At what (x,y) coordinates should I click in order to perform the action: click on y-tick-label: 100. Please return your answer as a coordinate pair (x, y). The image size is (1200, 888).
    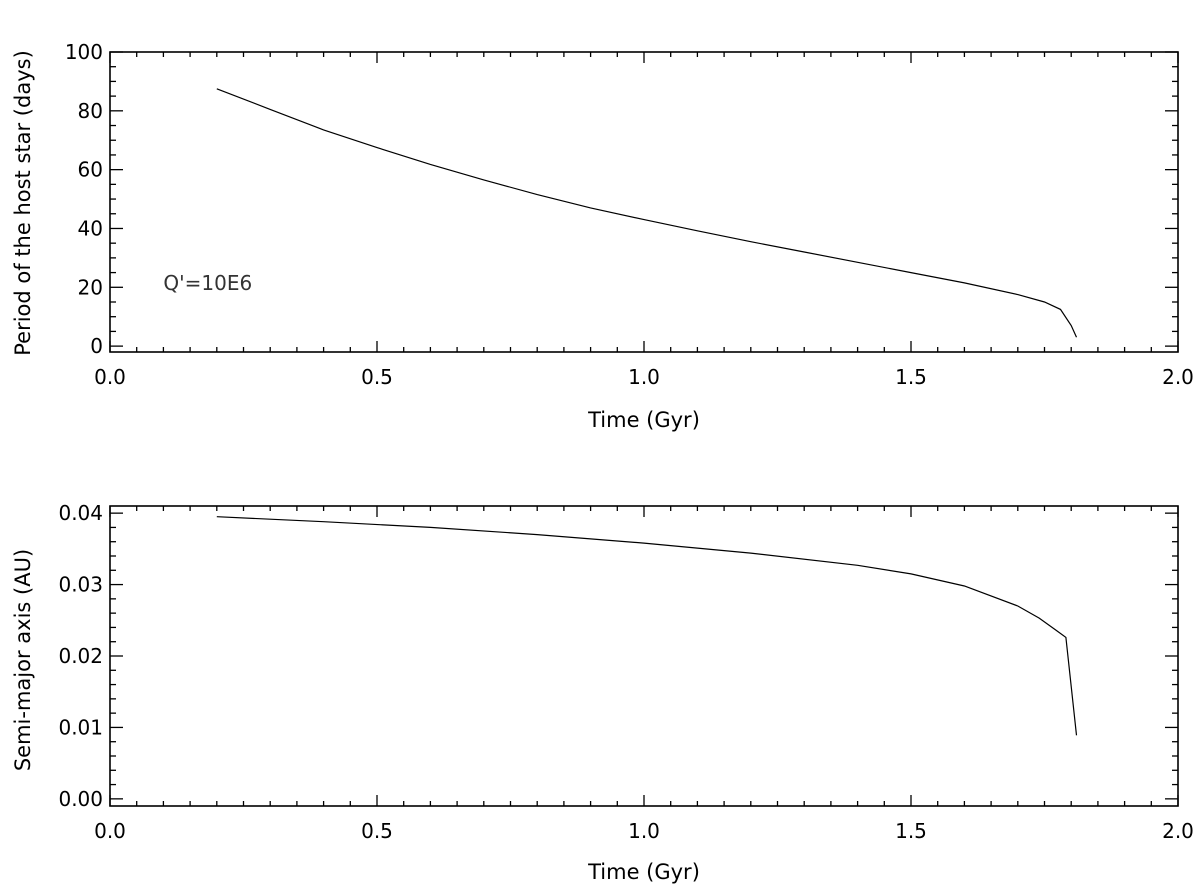
    Looking at the image, I should click on (84, 52).